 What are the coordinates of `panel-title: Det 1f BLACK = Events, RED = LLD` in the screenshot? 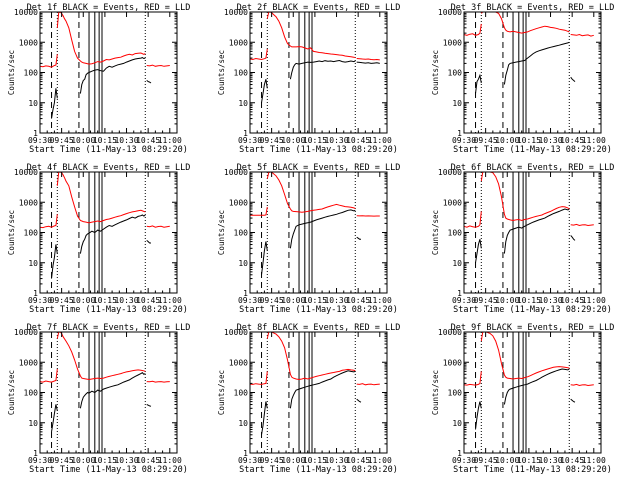 It's located at (109, 8).